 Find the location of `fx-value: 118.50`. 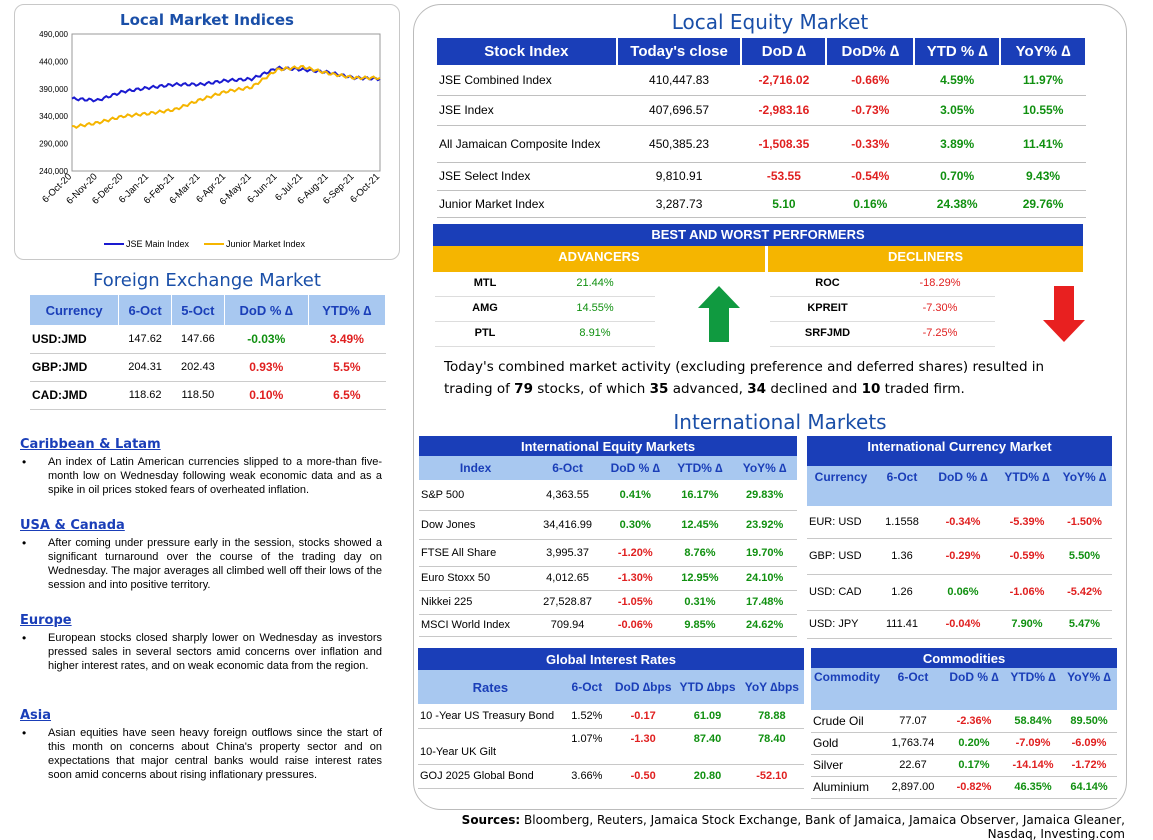

fx-value: 118.50 is located at coordinates (198, 395).